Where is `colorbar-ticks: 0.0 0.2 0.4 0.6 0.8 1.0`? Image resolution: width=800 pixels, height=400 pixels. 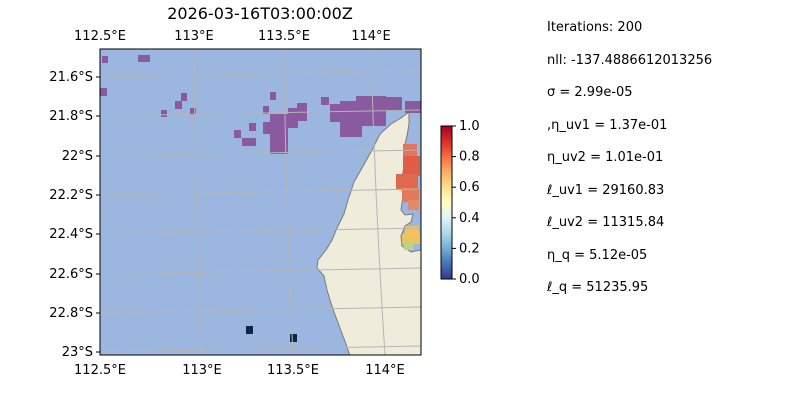 colorbar-ticks: 0.0 0.2 0.4 0.6 0.8 1.0 is located at coordinates (466, 203).